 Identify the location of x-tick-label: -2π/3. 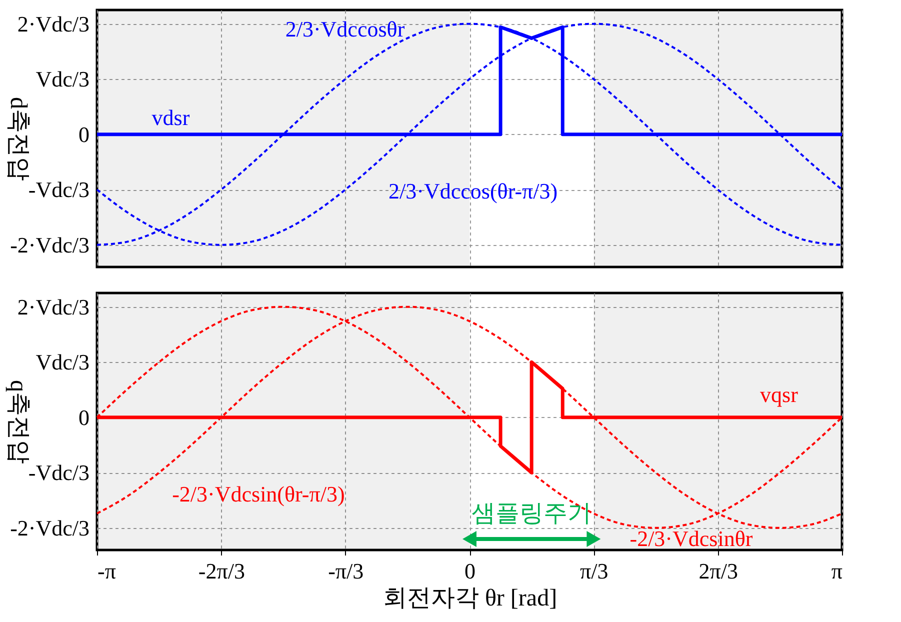
(221, 571).